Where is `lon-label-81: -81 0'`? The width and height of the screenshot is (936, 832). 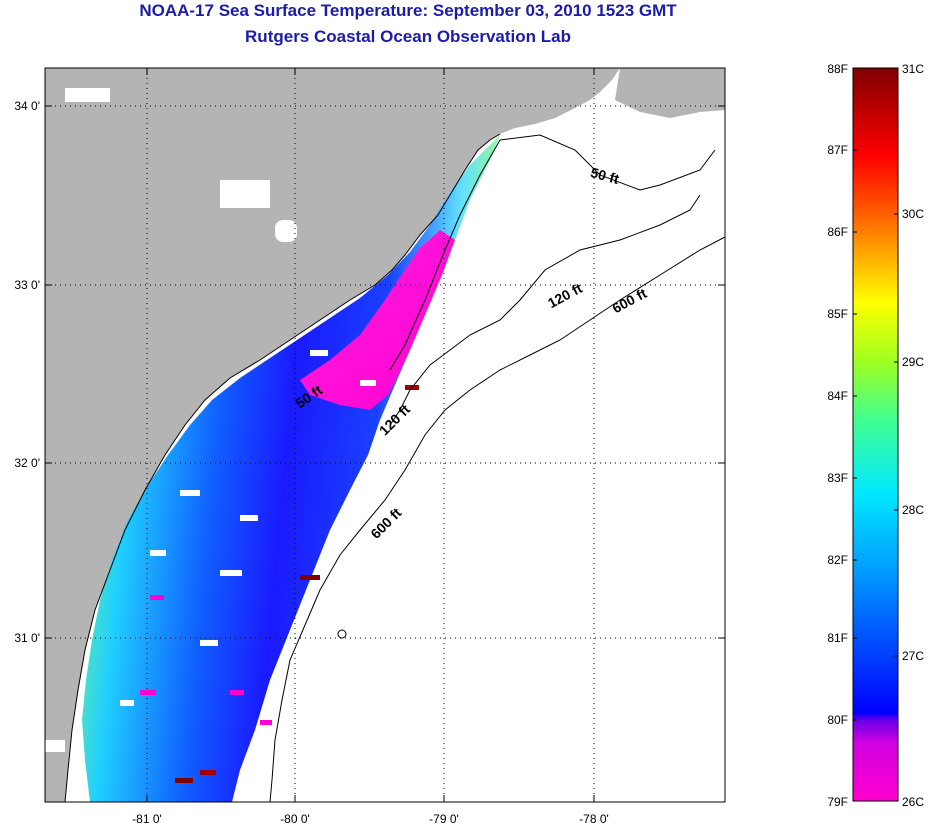
lon-label-81: -81 0' is located at coordinates (147, 819).